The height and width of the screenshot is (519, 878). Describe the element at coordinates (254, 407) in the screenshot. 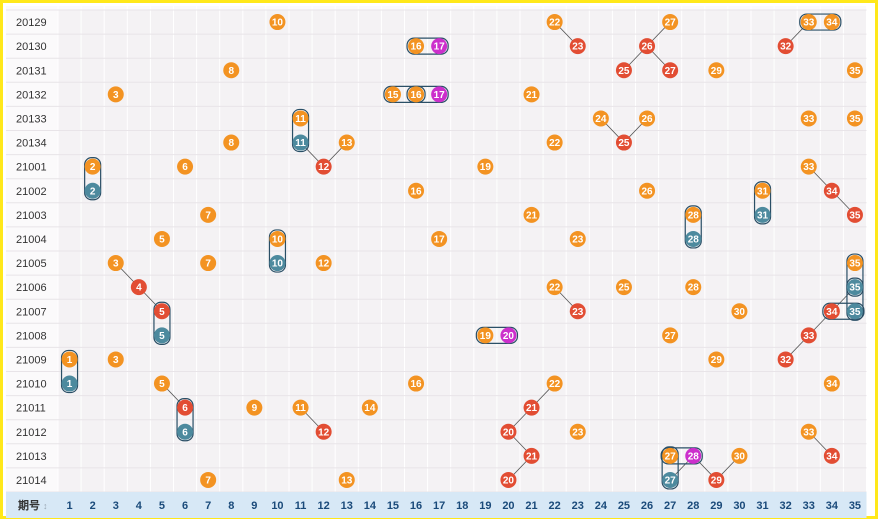

I see `number-ball: 9` at that location.